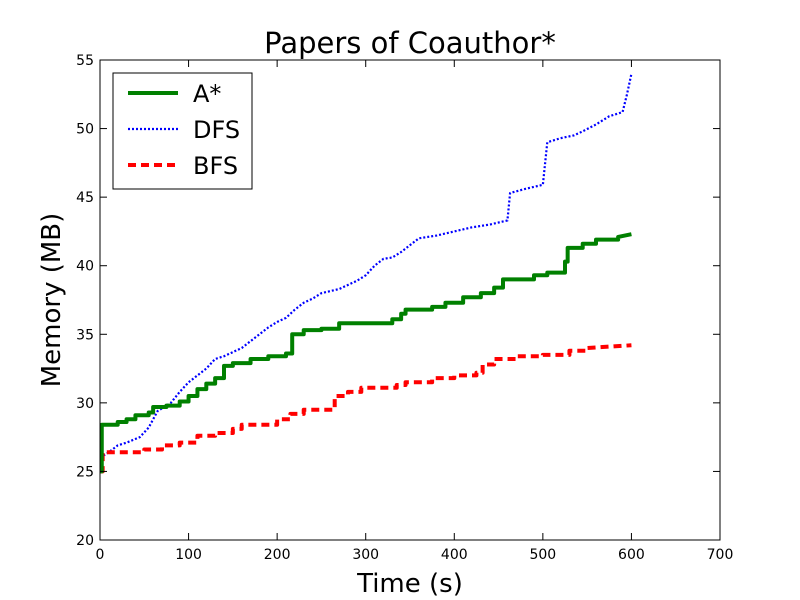 The width and height of the screenshot is (800, 600). I want to click on x-tick-label: 600, so click(631, 555).